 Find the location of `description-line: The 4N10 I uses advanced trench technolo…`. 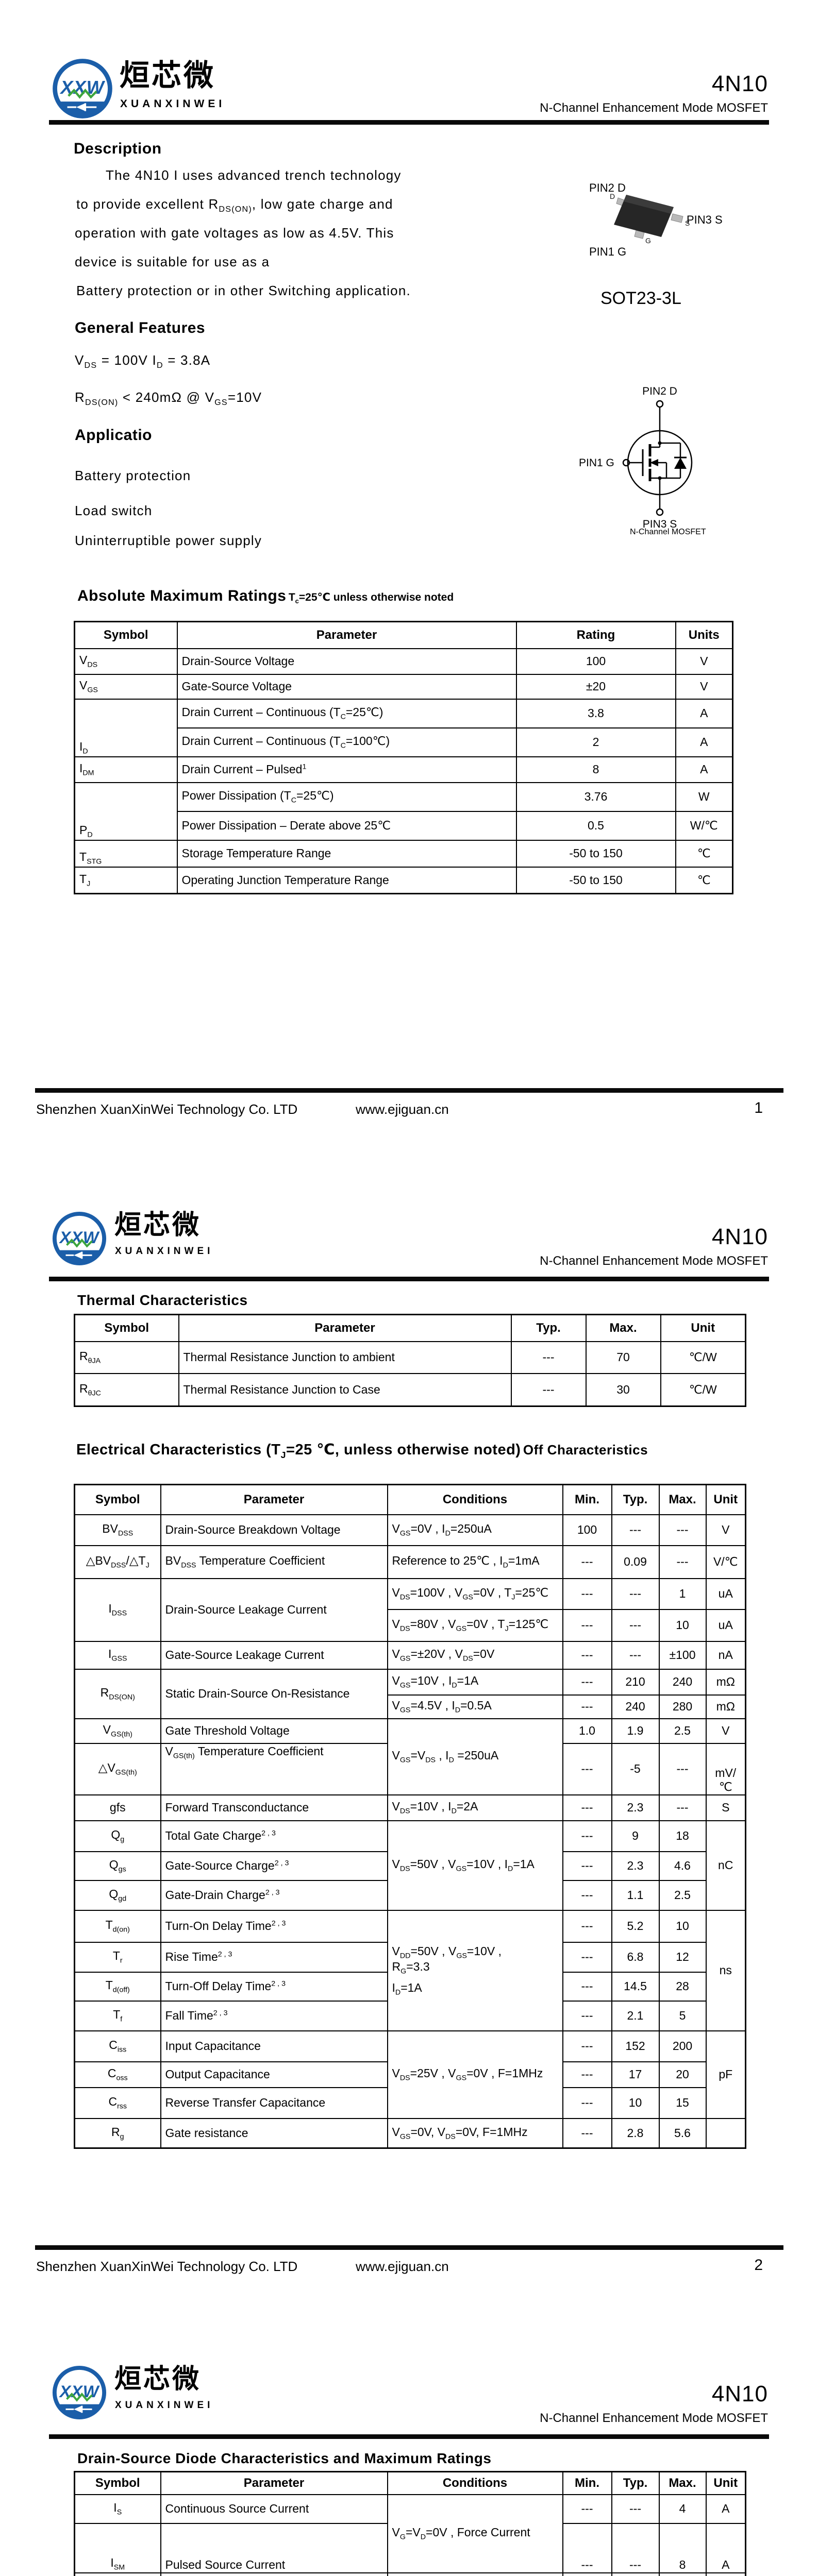

description-line: The 4N10 I uses advanced trench technolo… is located at coordinates (254, 175).